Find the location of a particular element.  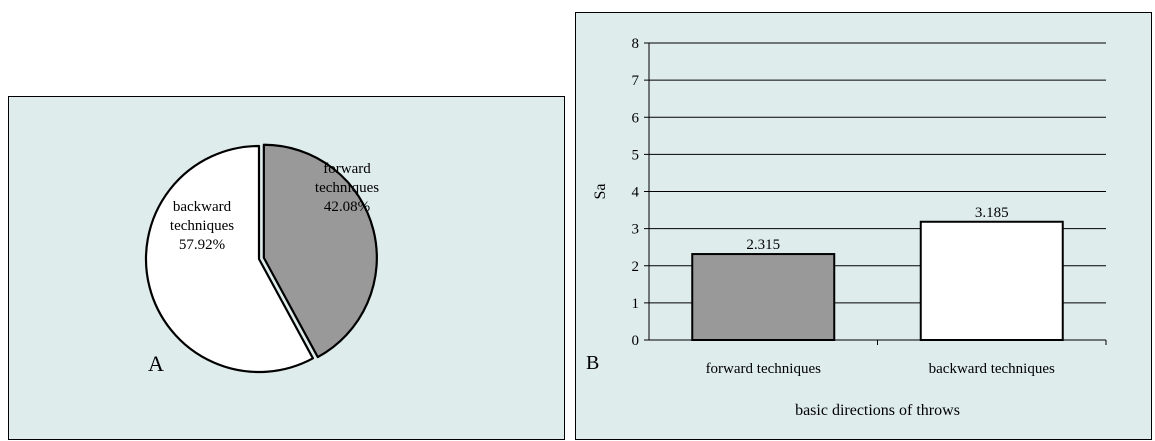

x-tick-label: forward techniques is located at coordinates (764, 369).